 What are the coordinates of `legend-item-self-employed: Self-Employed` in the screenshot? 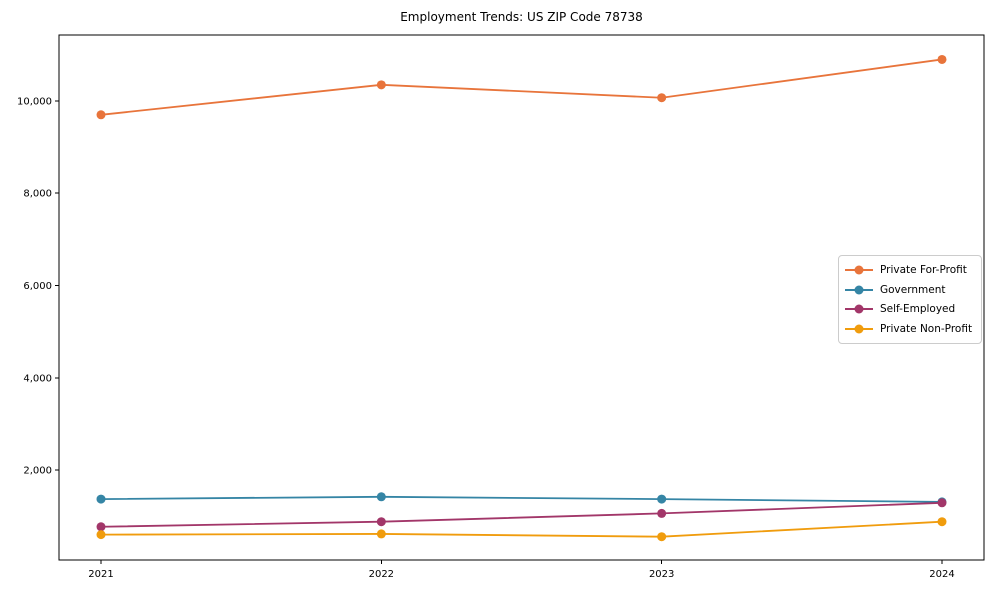 It's located at (910, 310).